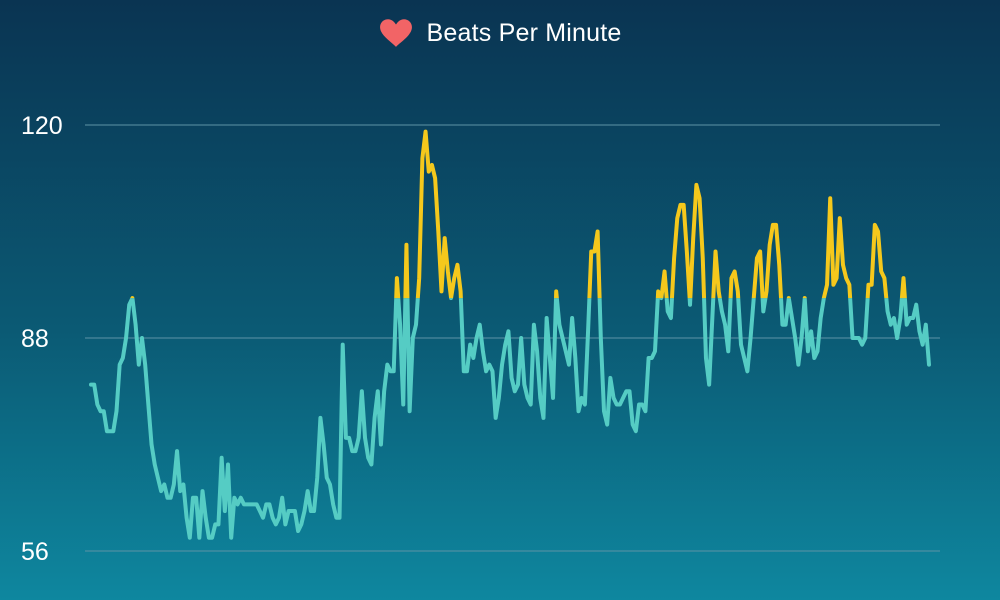 Image resolution: width=1000 pixels, height=600 pixels. What do you see at coordinates (395, 33) in the screenshot?
I see `heart-icon` at bounding box center [395, 33].